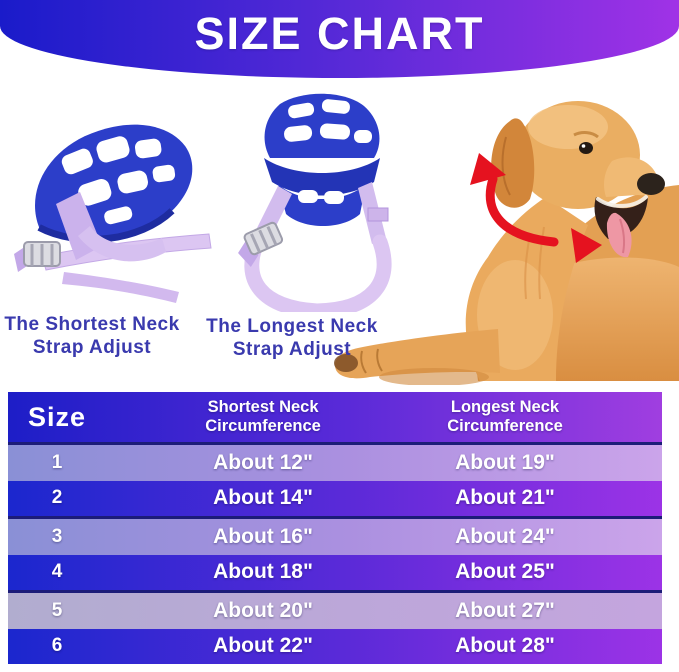  What do you see at coordinates (263, 498) in the screenshot?
I see `cell-shortest: About 14"` at bounding box center [263, 498].